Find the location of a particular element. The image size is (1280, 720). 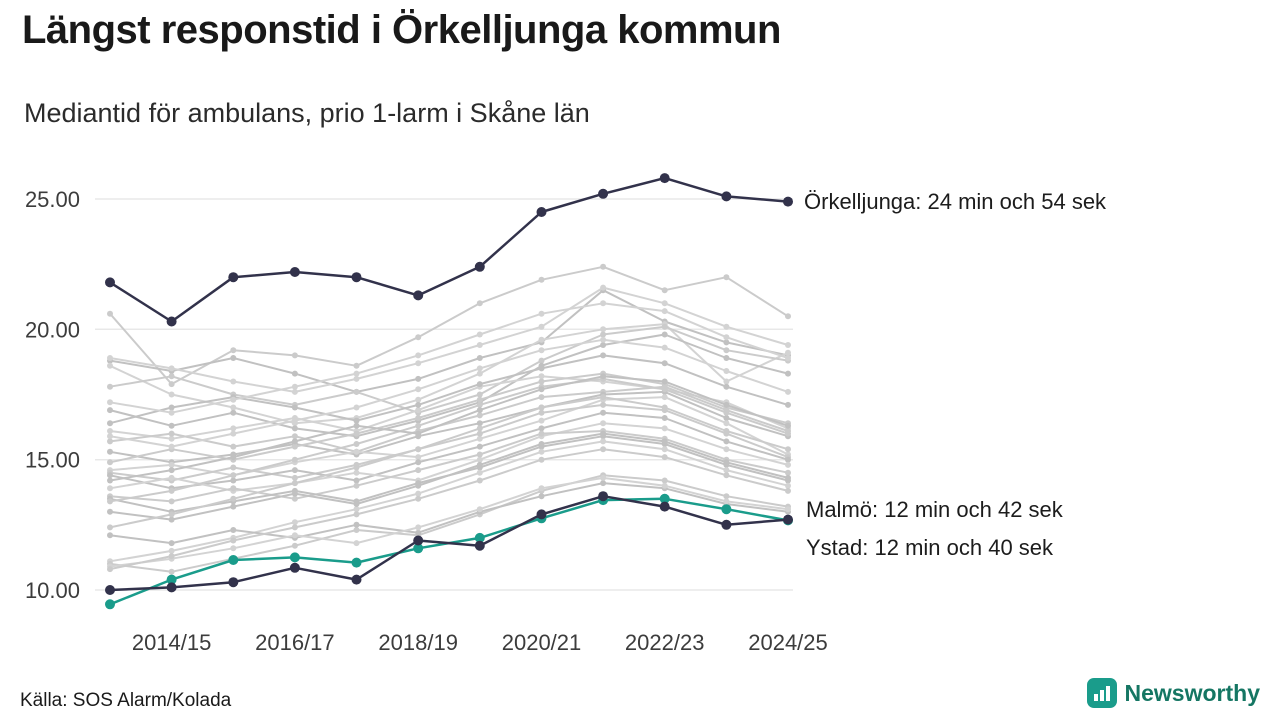

malmo-series-line is located at coordinates (449, 543).